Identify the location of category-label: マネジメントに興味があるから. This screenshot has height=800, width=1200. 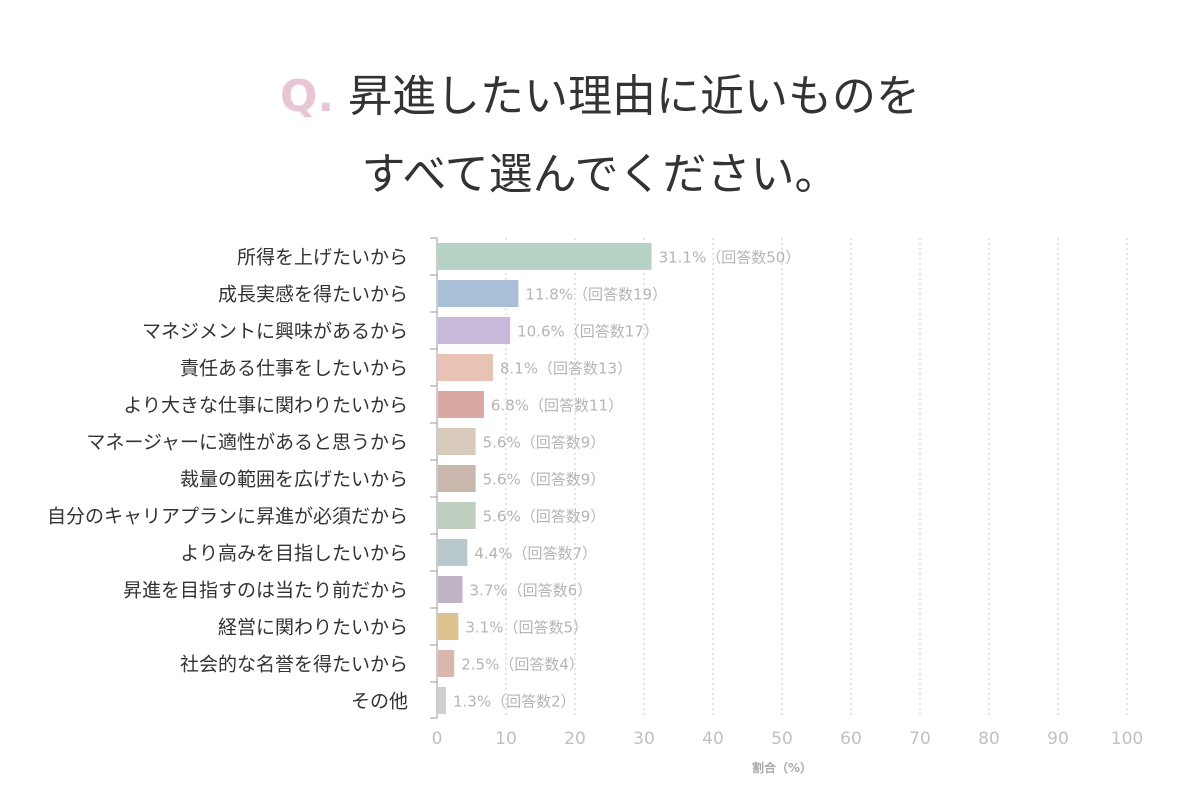
(275, 332).